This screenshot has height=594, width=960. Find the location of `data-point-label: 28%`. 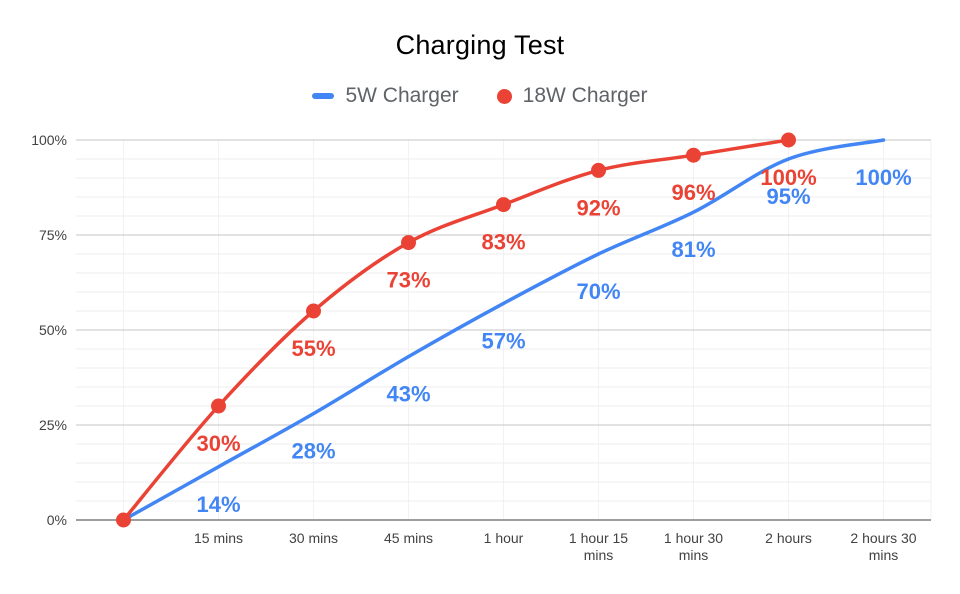

data-point-label: 28% is located at coordinates (313, 451).